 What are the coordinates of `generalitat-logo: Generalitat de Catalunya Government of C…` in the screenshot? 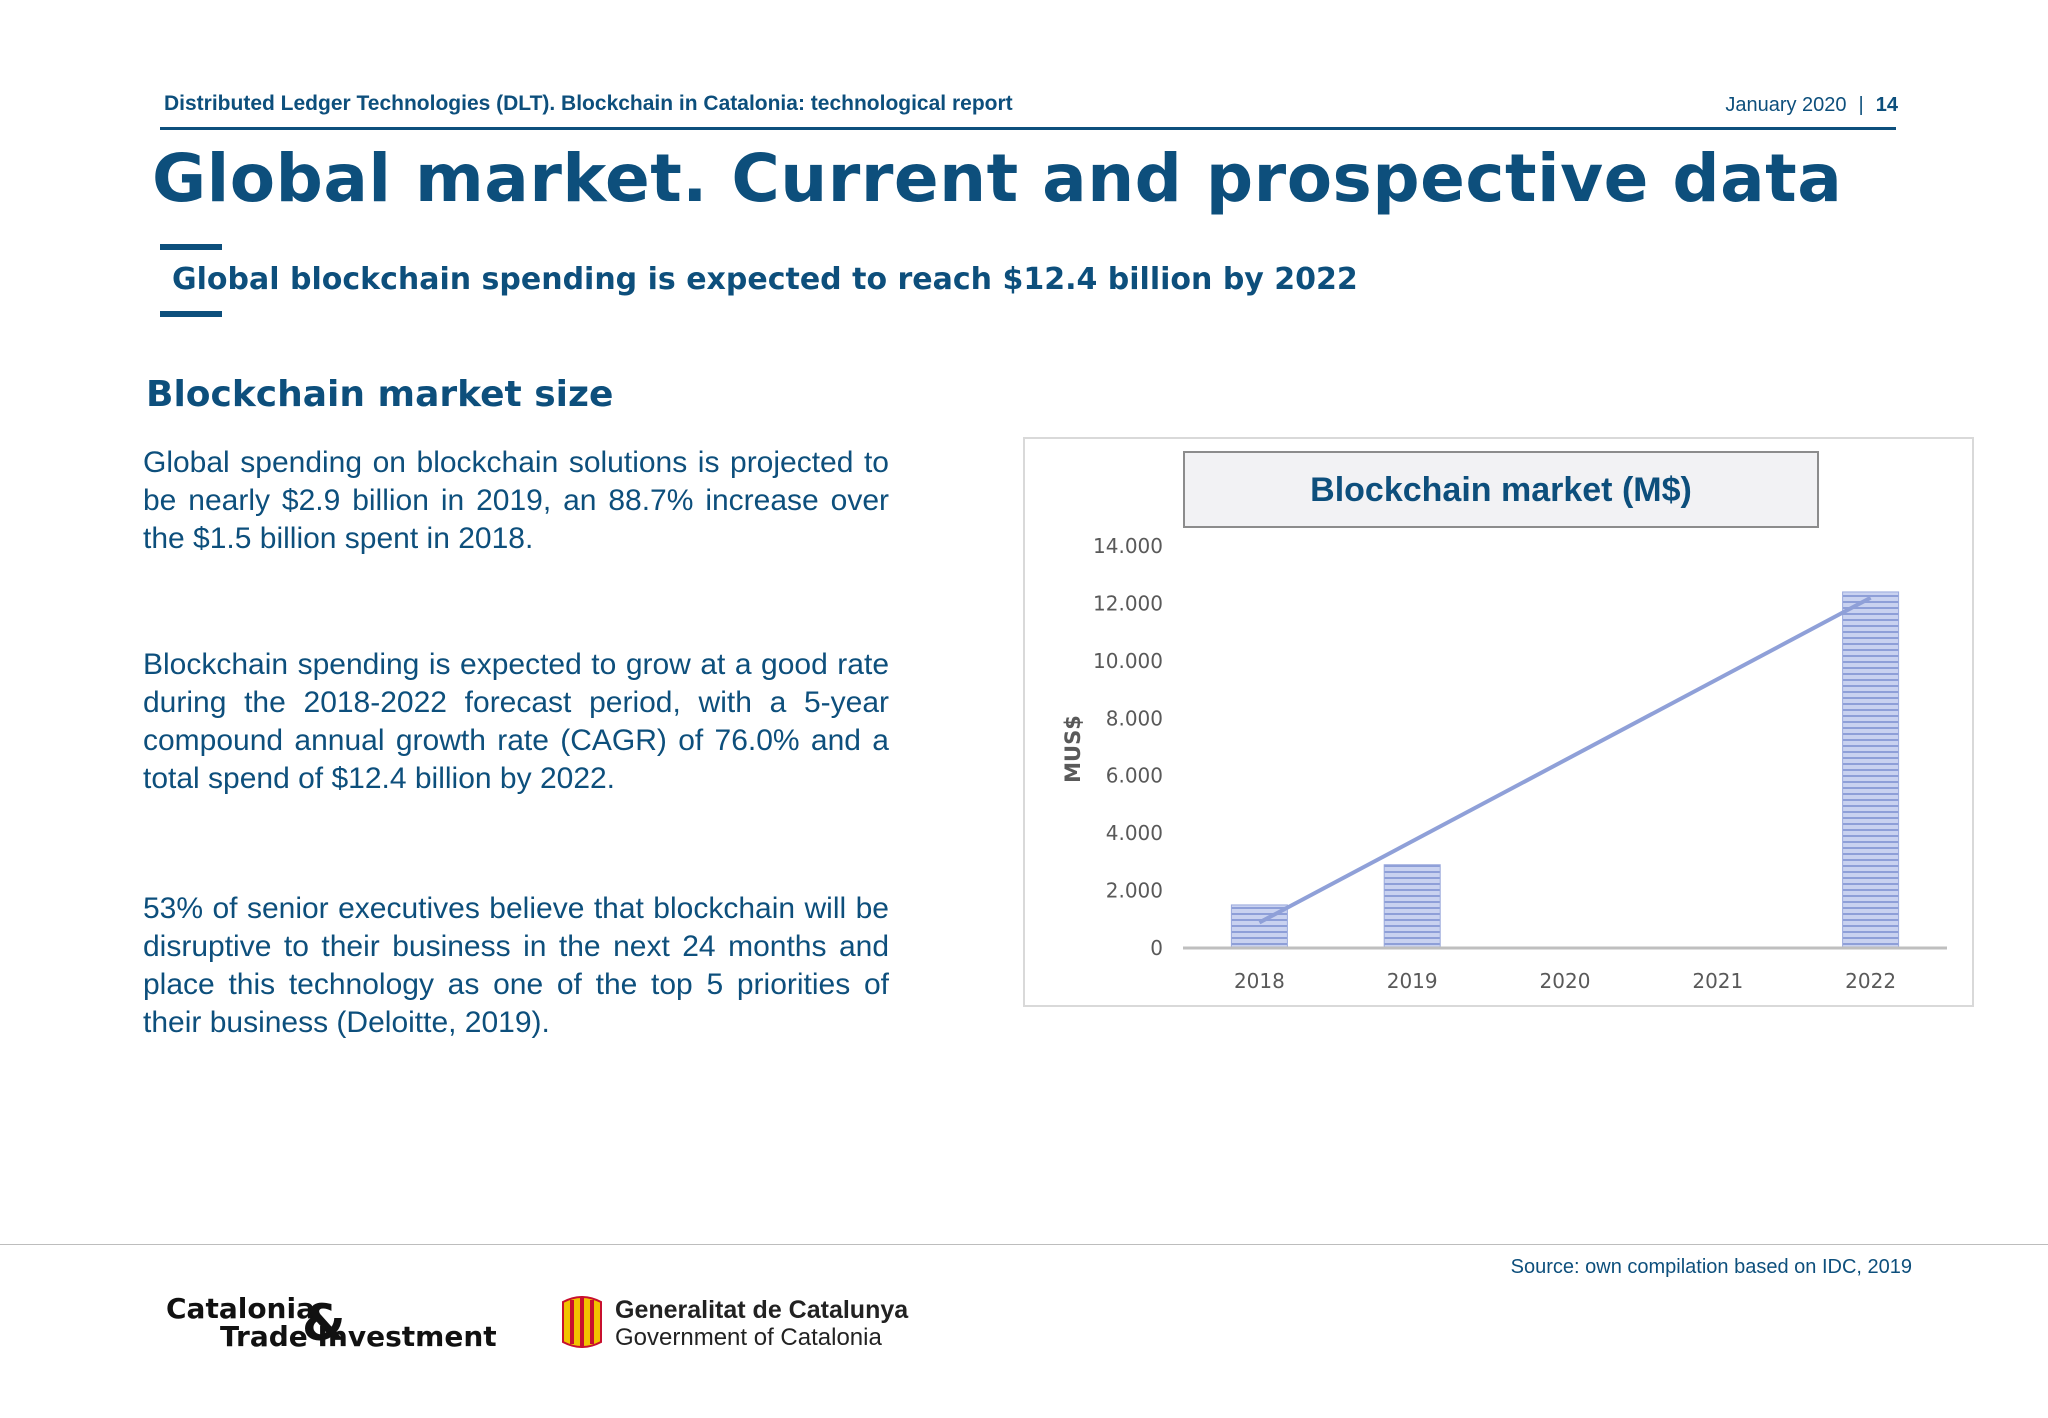 It's located at (741, 1324).